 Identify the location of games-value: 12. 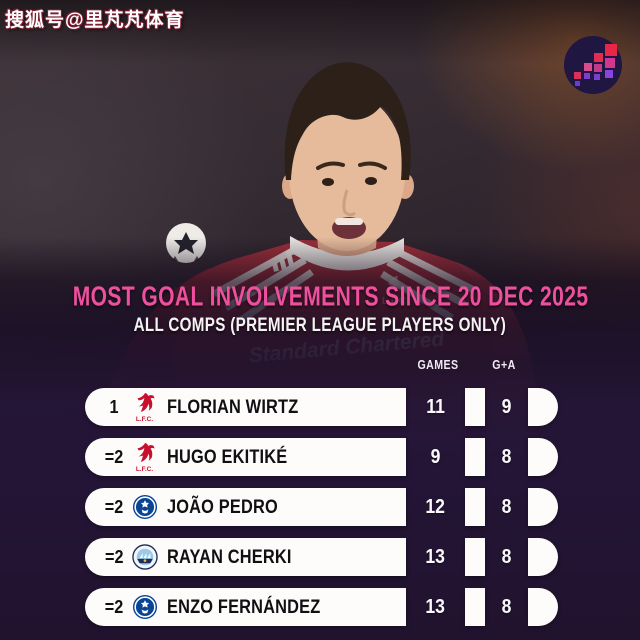
(435, 506).